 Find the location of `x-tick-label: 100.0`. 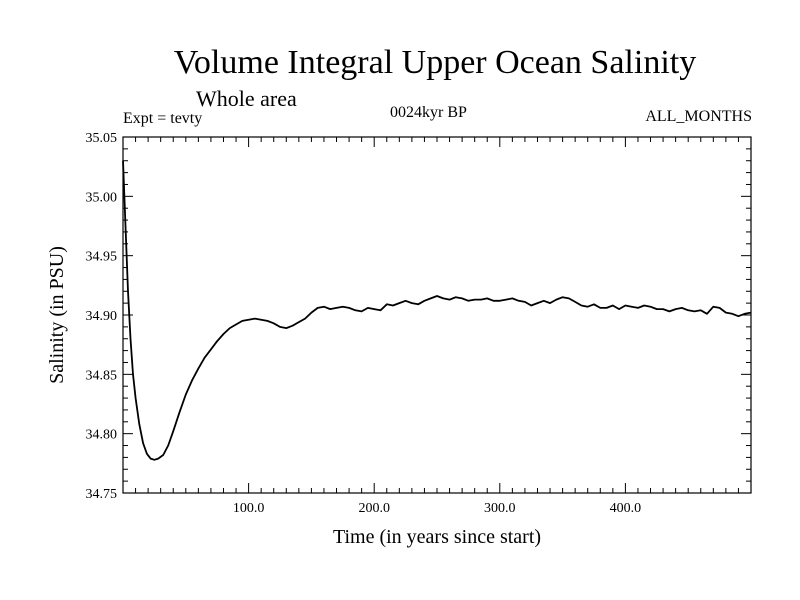

x-tick-label: 100.0 is located at coordinates (249, 508).